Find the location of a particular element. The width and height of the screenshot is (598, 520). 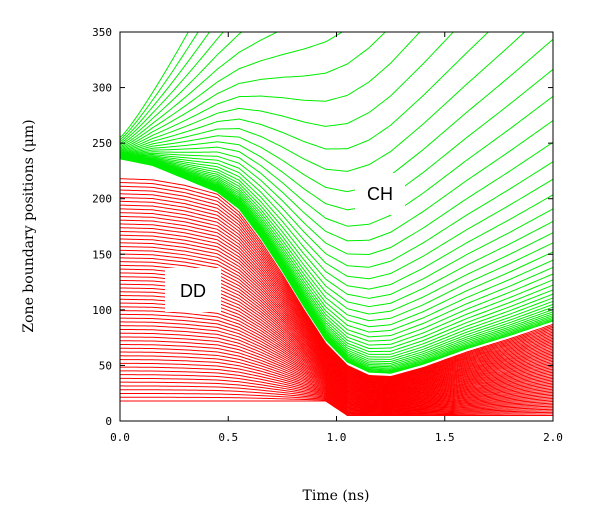

y-tick-label: 150 is located at coordinates (102, 254).